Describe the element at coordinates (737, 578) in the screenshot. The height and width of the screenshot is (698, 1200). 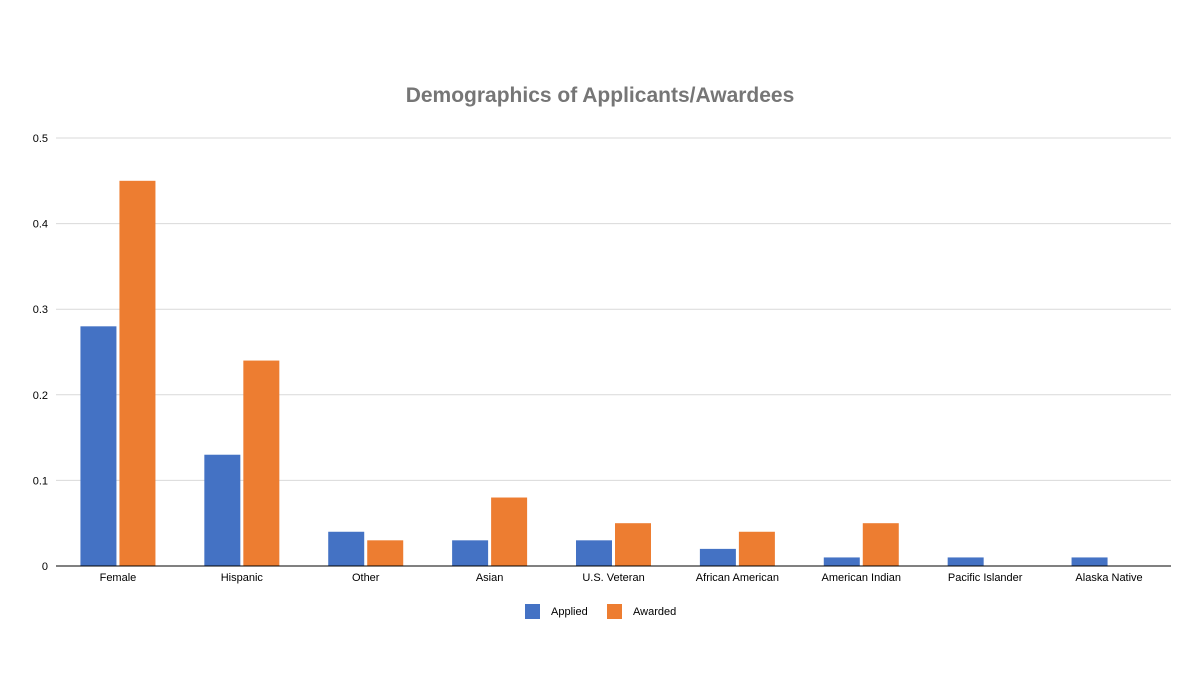
I see `x-tick-label: African American` at that location.